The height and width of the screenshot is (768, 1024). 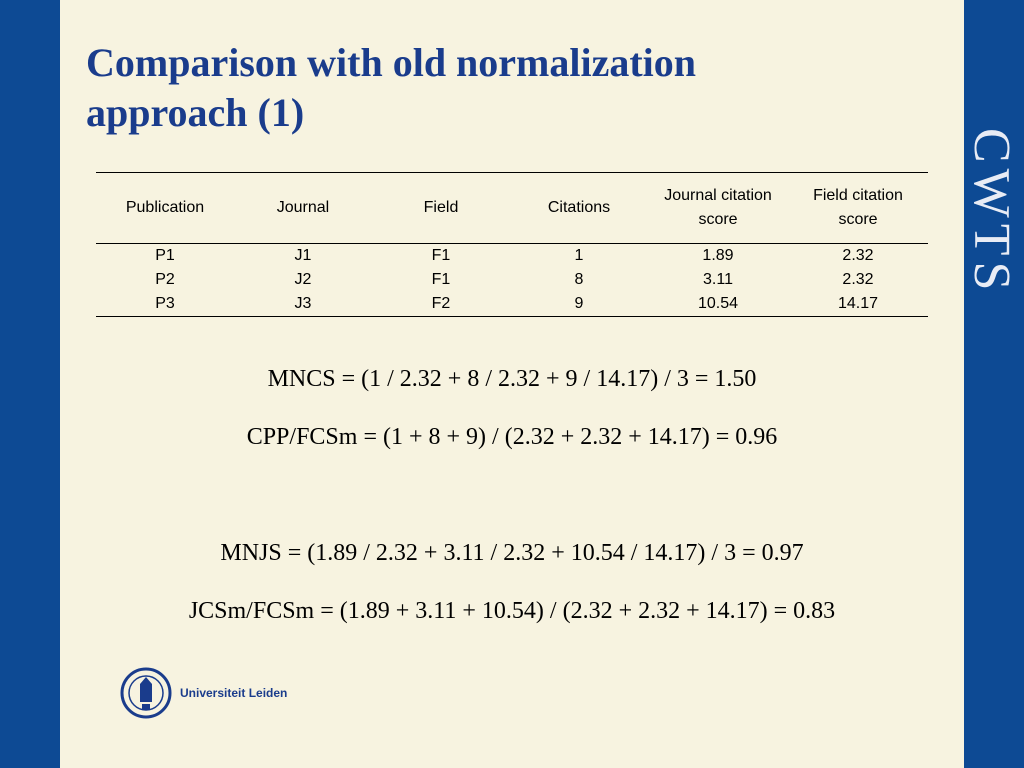 What do you see at coordinates (512, 256) in the screenshot?
I see `table-row: P1 J1 F1 1 1.89 2.32` at bounding box center [512, 256].